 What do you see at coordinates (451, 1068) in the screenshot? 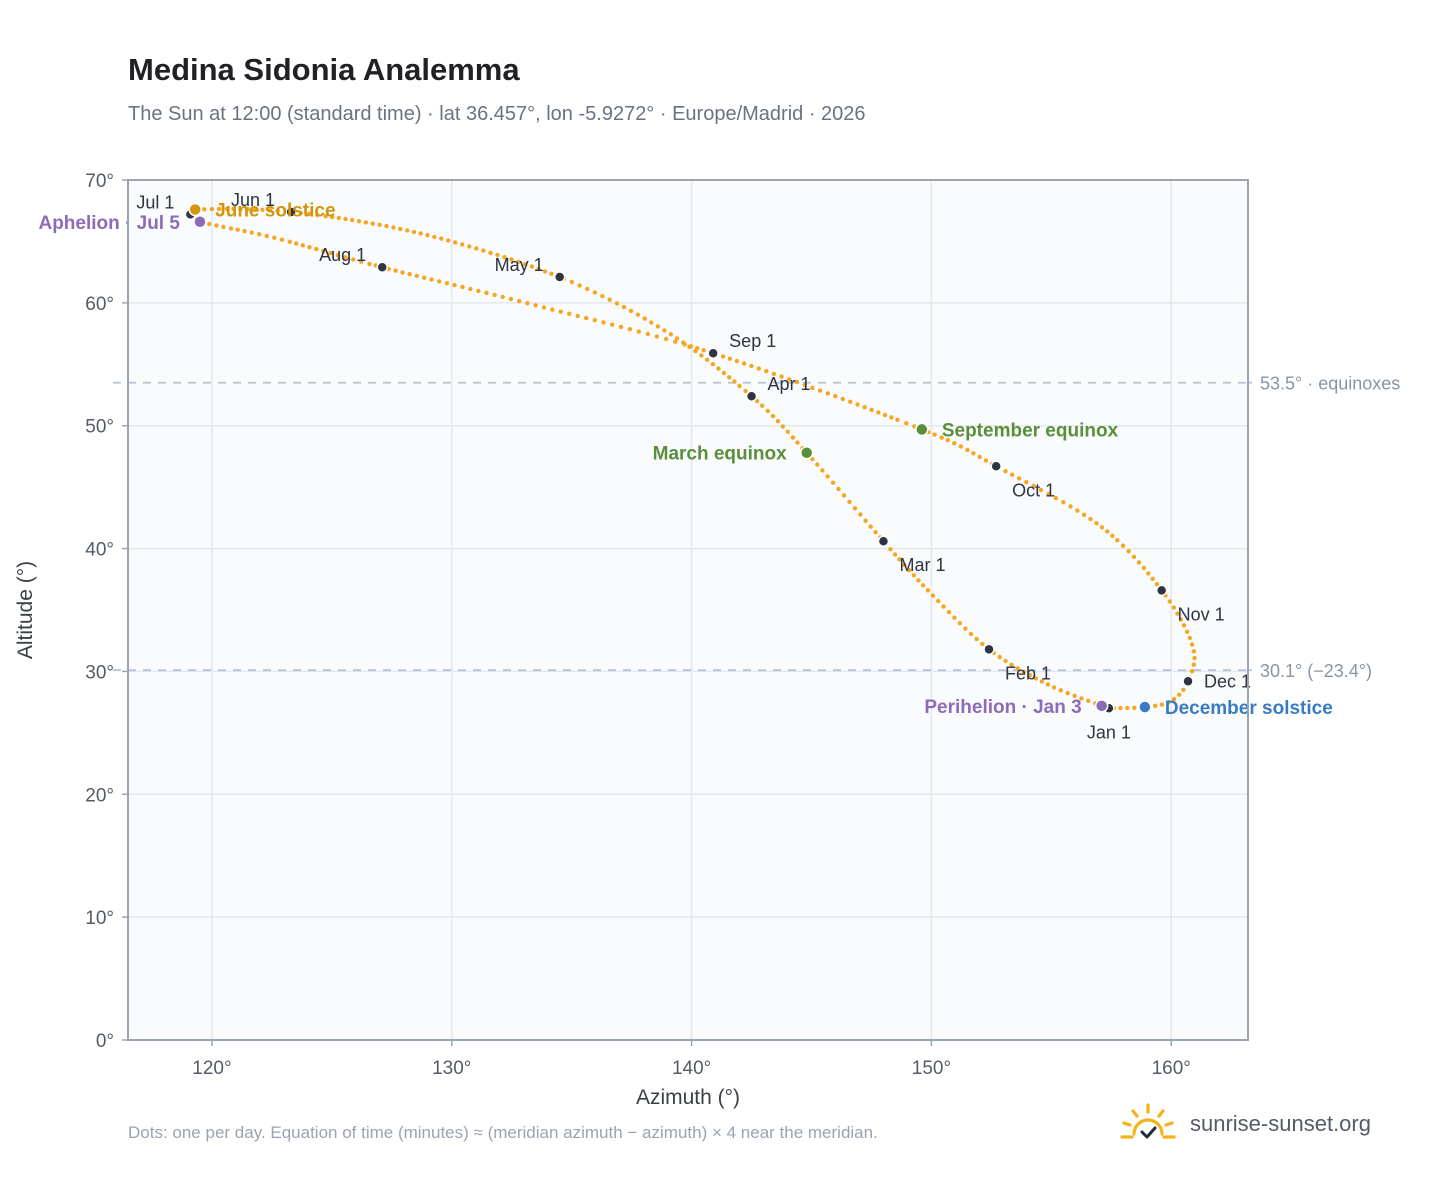
I see `x-tick-label: 130°` at bounding box center [451, 1068].